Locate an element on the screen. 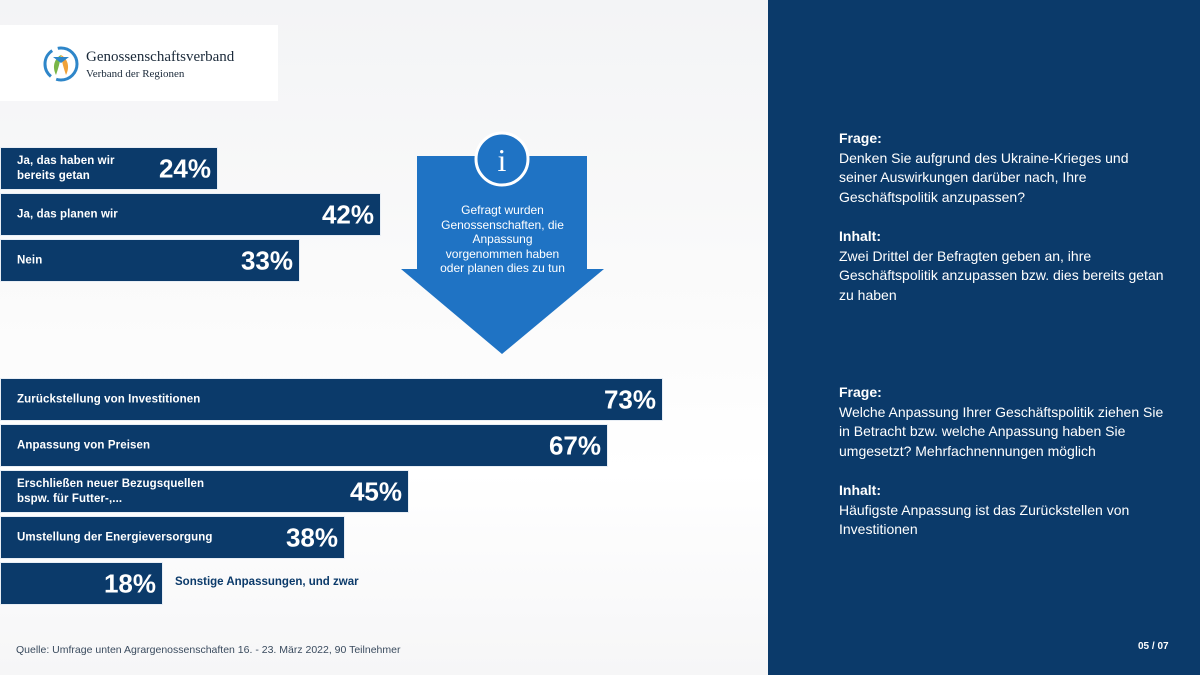  bar: 42% Ja, das planen wir is located at coordinates (190, 214).